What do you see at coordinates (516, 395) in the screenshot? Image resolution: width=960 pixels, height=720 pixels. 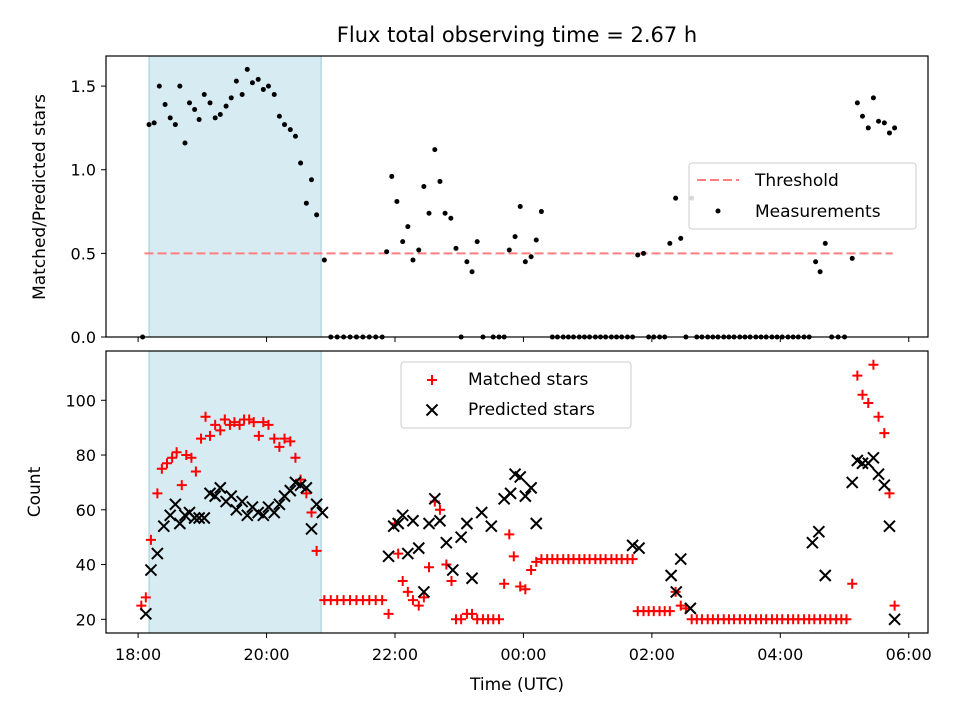 I see `count-legend-box` at bounding box center [516, 395].